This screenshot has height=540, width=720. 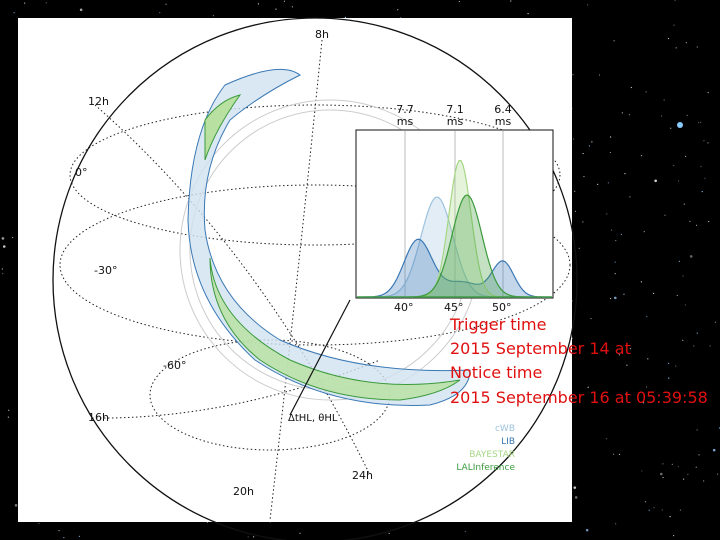 I want to click on hour-label: 16h, so click(x=98, y=417).